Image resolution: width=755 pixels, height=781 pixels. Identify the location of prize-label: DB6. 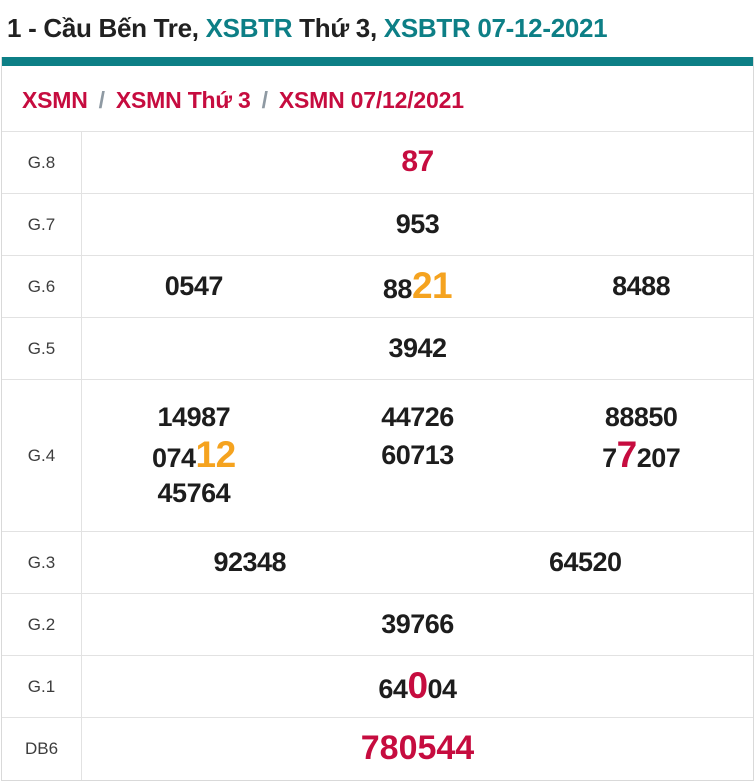
(42, 749).